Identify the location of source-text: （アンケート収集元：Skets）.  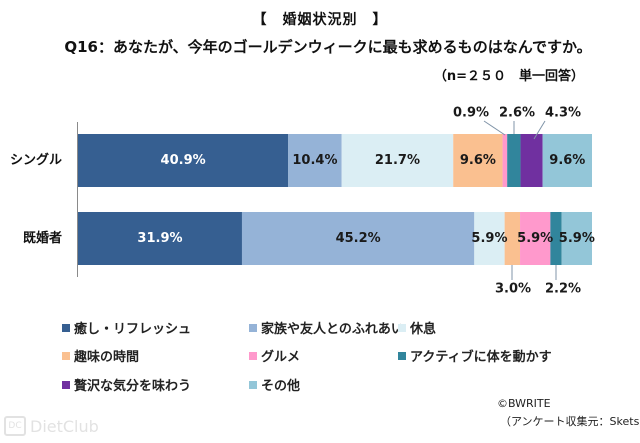
(570, 421).